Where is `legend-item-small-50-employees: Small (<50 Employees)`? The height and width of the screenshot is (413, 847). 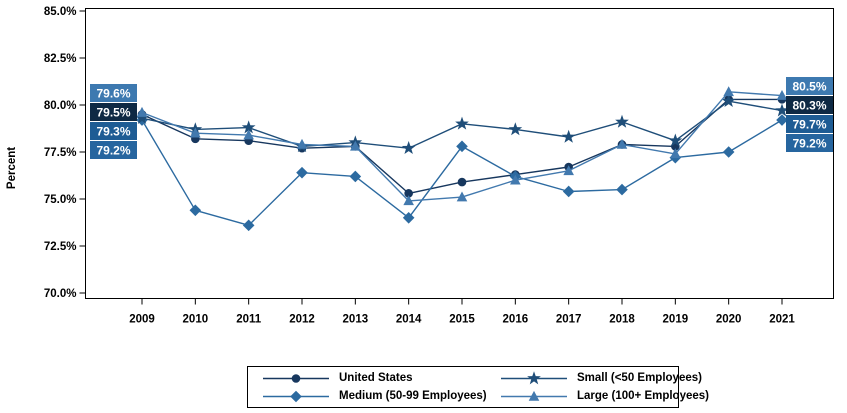 legend-item-small-50-employees: Small (<50 Employees) is located at coordinates (604, 378).